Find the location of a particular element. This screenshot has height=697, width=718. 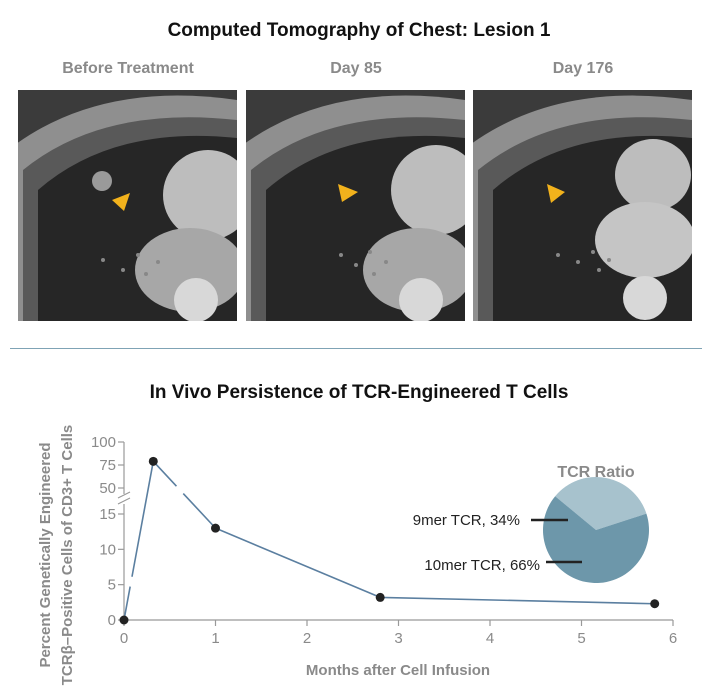

x-tick-label: 6 is located at coordinates (673, 638).